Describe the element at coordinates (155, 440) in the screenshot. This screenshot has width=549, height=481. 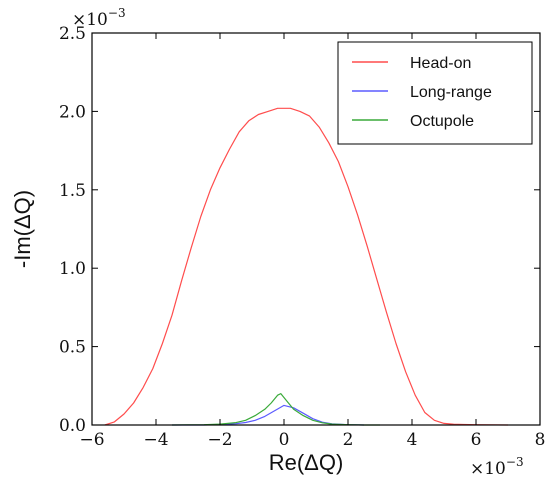
I see `x-tick-label: −4` at that location.